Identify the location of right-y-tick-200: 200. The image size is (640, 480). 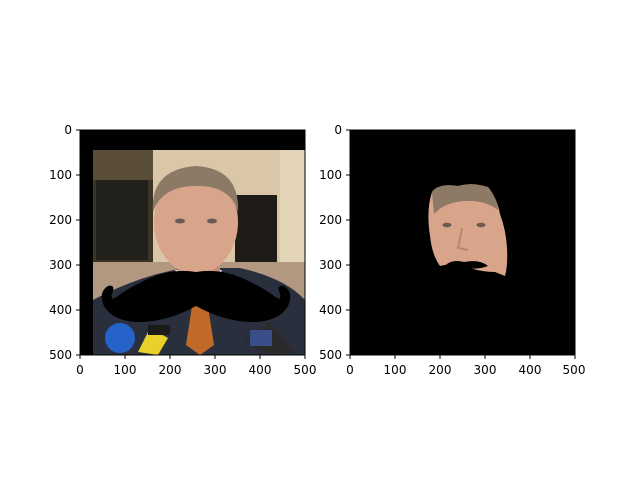
(330, 220).